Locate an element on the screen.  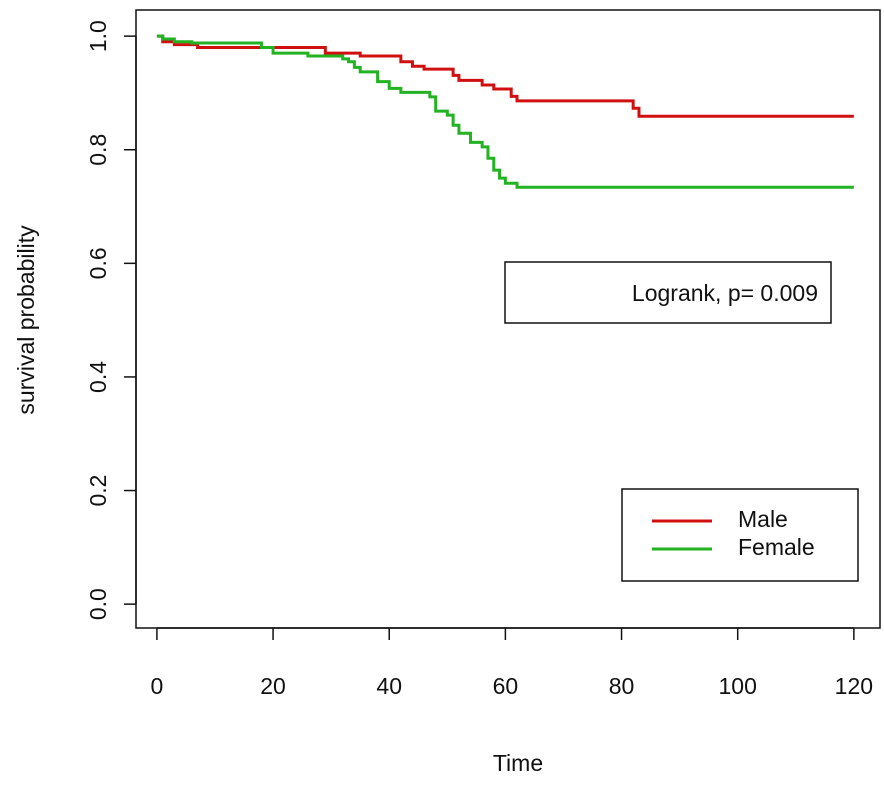
y-tick-label: 0.4 is located at coordinates (98, 377).